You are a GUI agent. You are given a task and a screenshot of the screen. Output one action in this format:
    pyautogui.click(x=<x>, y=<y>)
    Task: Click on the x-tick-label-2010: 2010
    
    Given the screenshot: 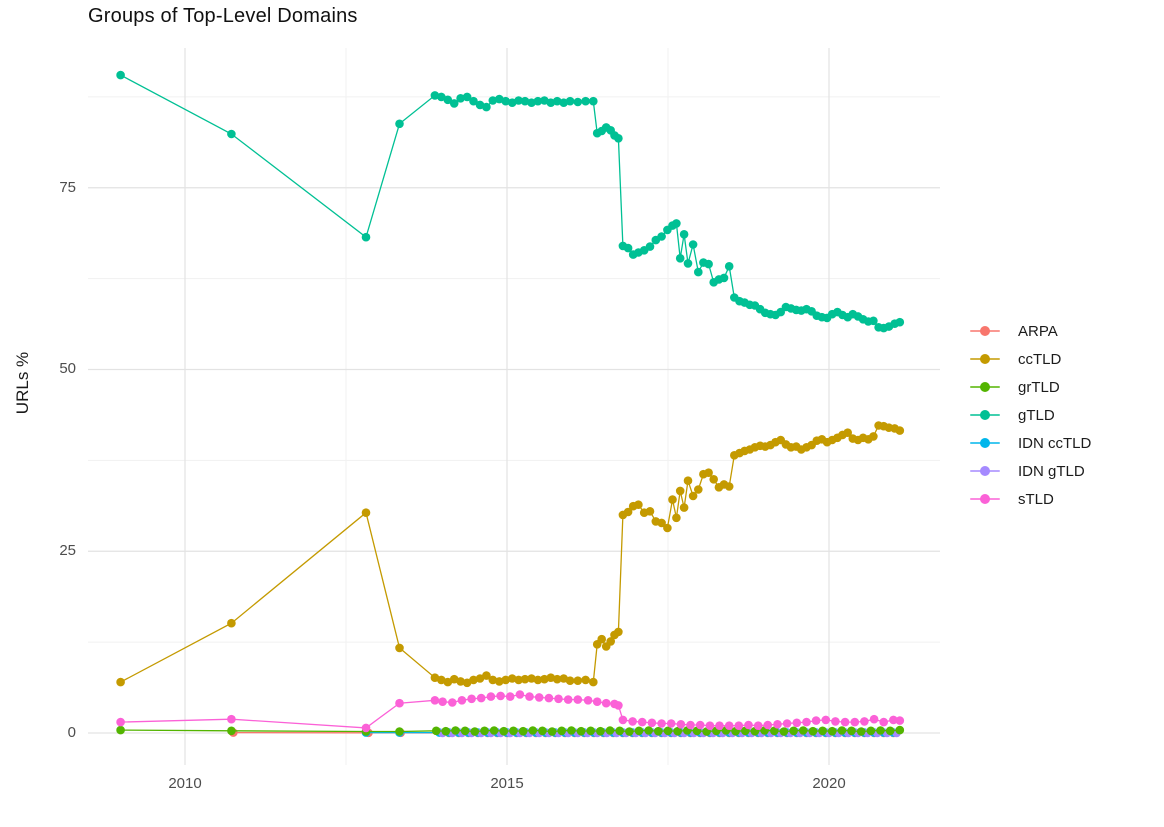 What is the action you would take?
    pyautogui.click(x=185, y=783)
    